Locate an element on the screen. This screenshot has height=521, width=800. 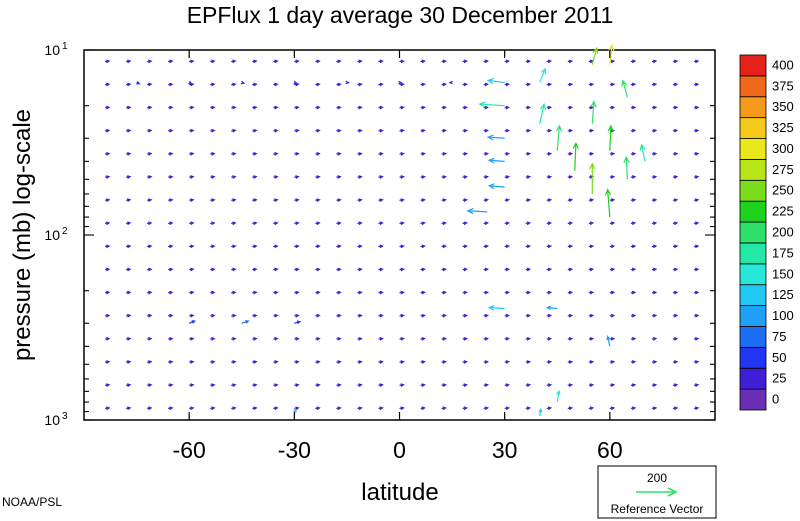
x-tick-label: 30 is located at coordinates (505, 450).